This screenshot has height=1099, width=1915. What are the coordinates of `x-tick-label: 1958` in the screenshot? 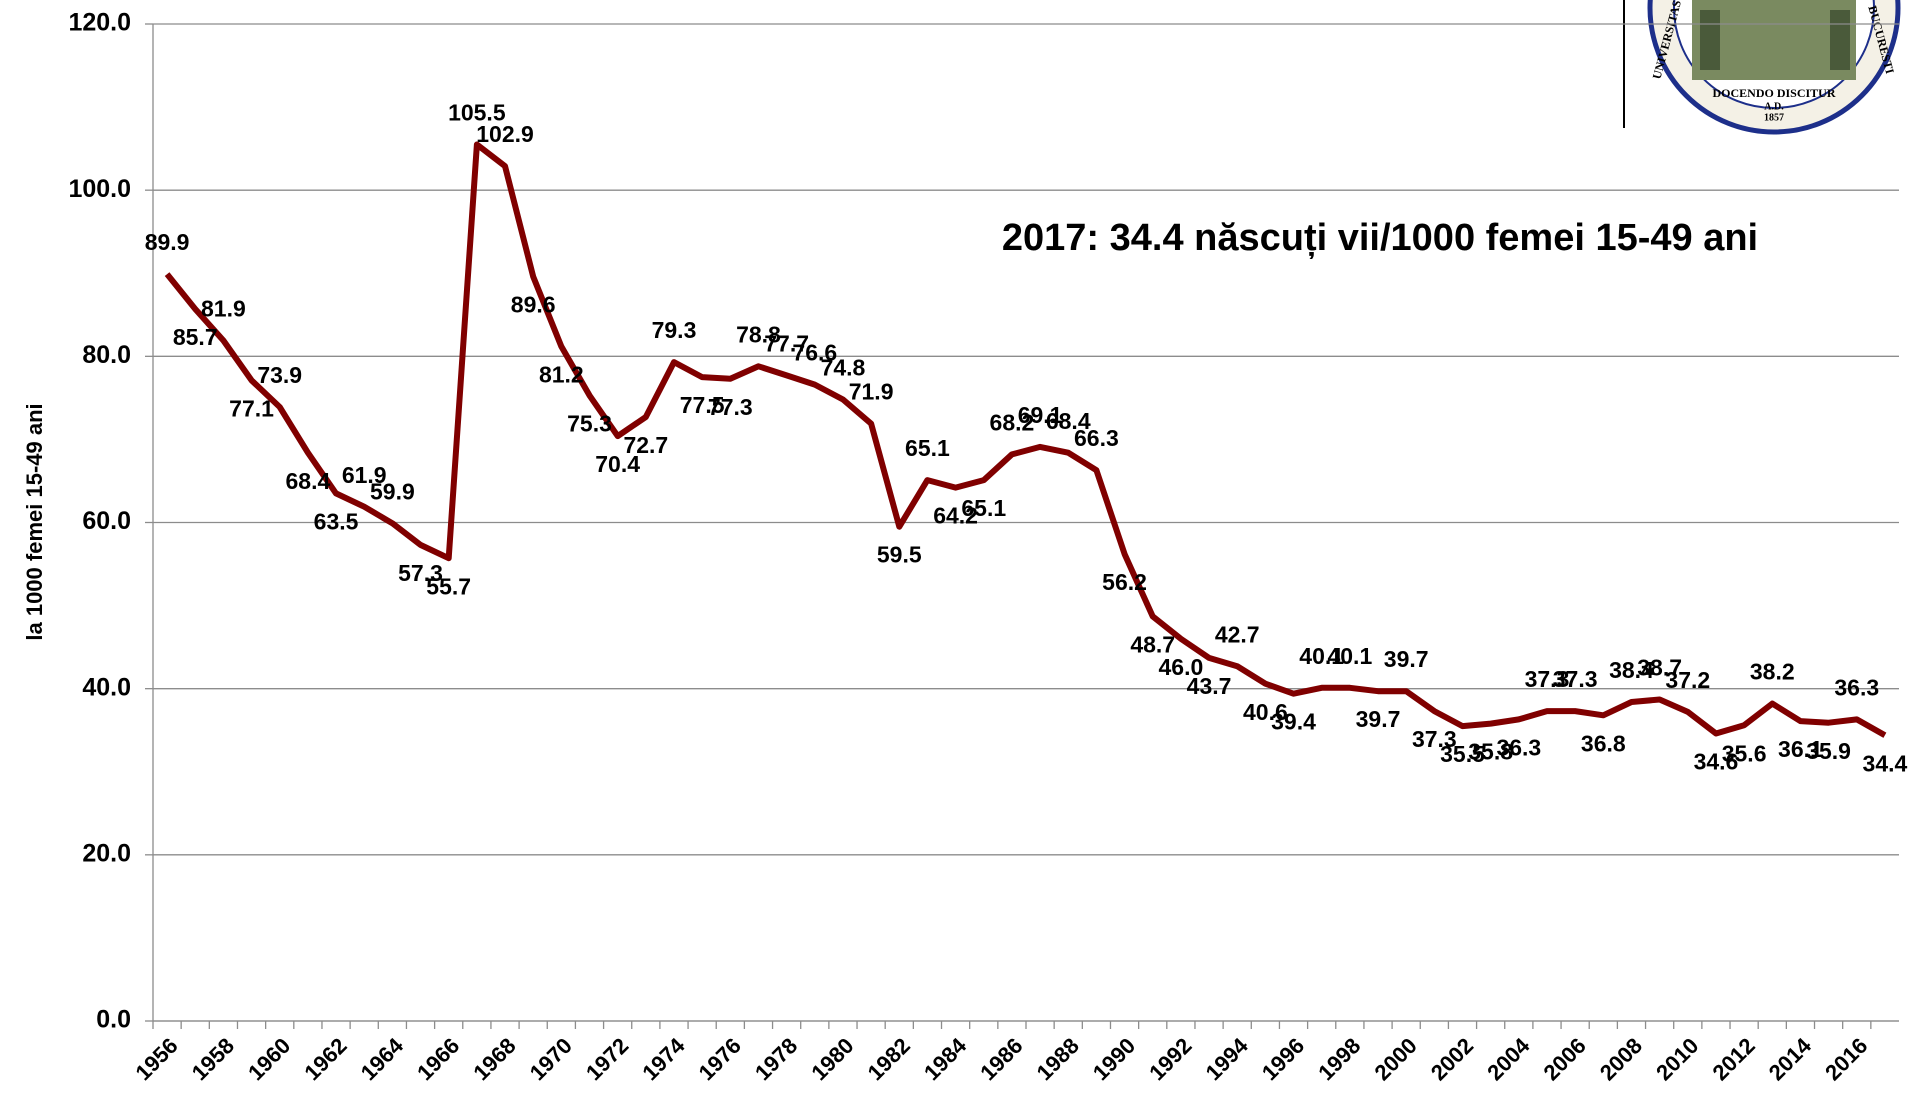 It's located at (213, 1059).